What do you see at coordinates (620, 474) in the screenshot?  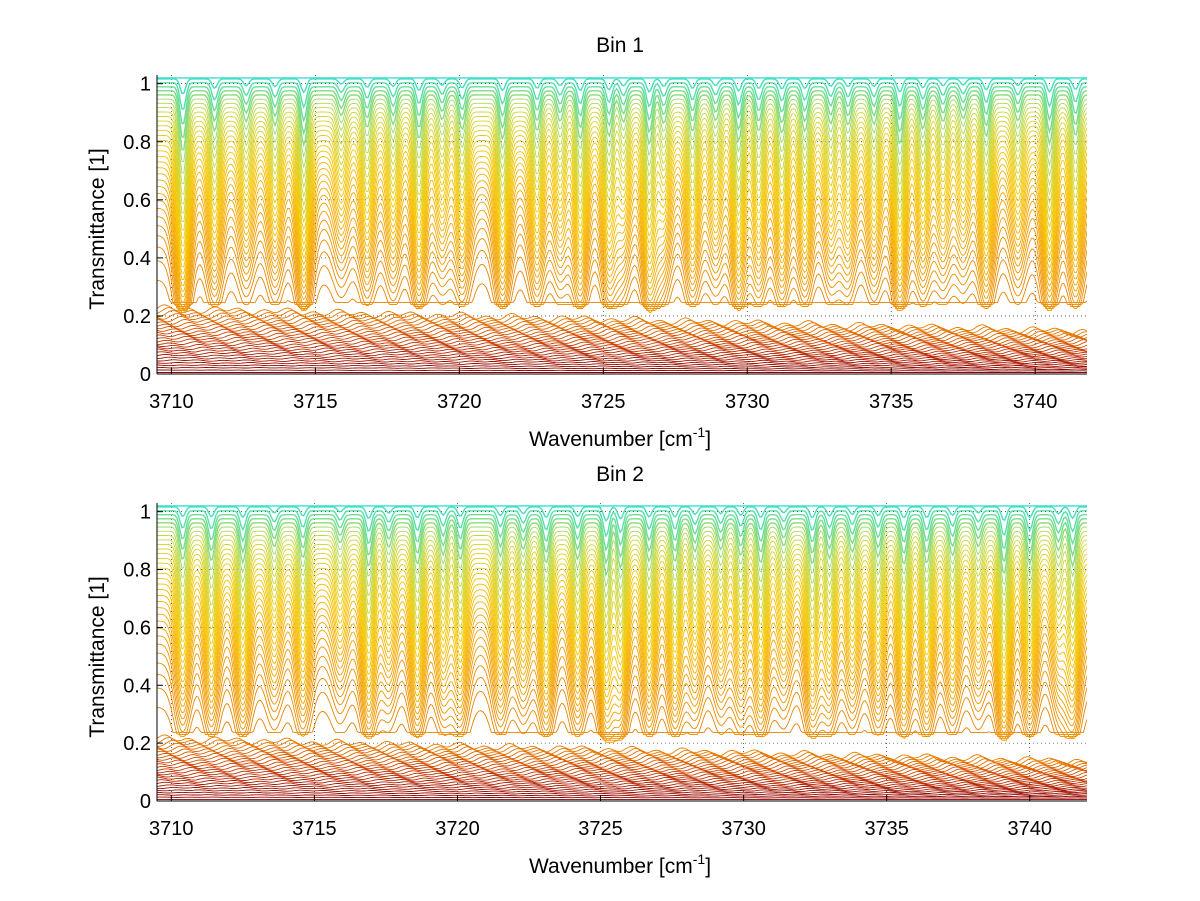 I see `chart-title: Bin 2` at bounding box center [620, 474].